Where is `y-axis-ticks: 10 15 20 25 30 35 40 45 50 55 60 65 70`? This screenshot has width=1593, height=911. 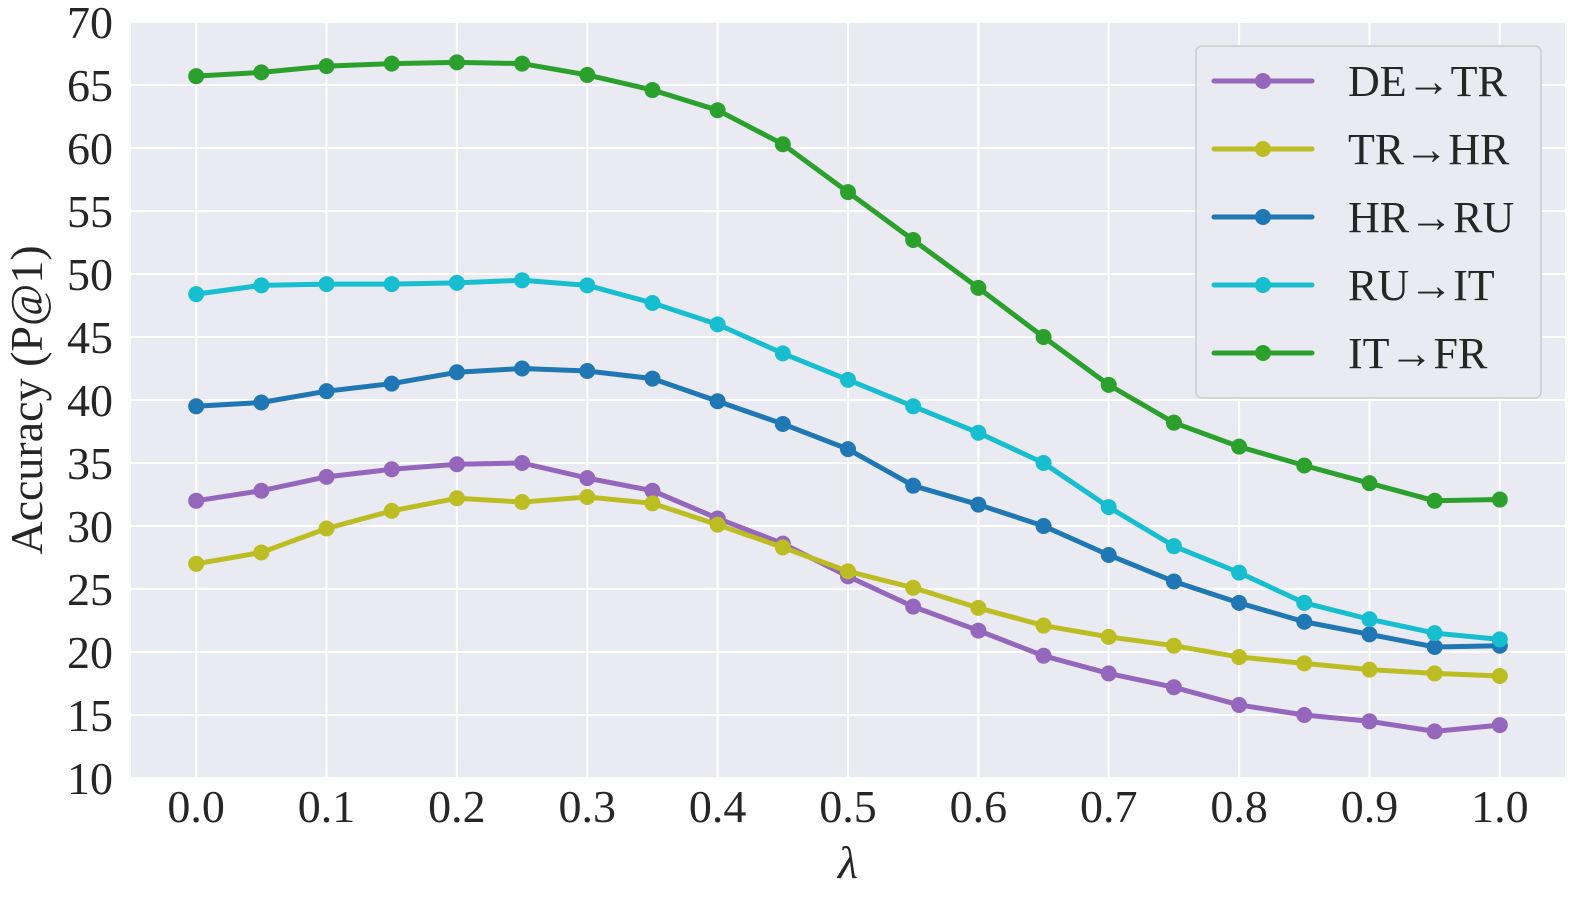
y-axis-ticks: 10 15 20 25 30 35 40 45 50 55 60 65 70 is located at coordinates (90, 402).